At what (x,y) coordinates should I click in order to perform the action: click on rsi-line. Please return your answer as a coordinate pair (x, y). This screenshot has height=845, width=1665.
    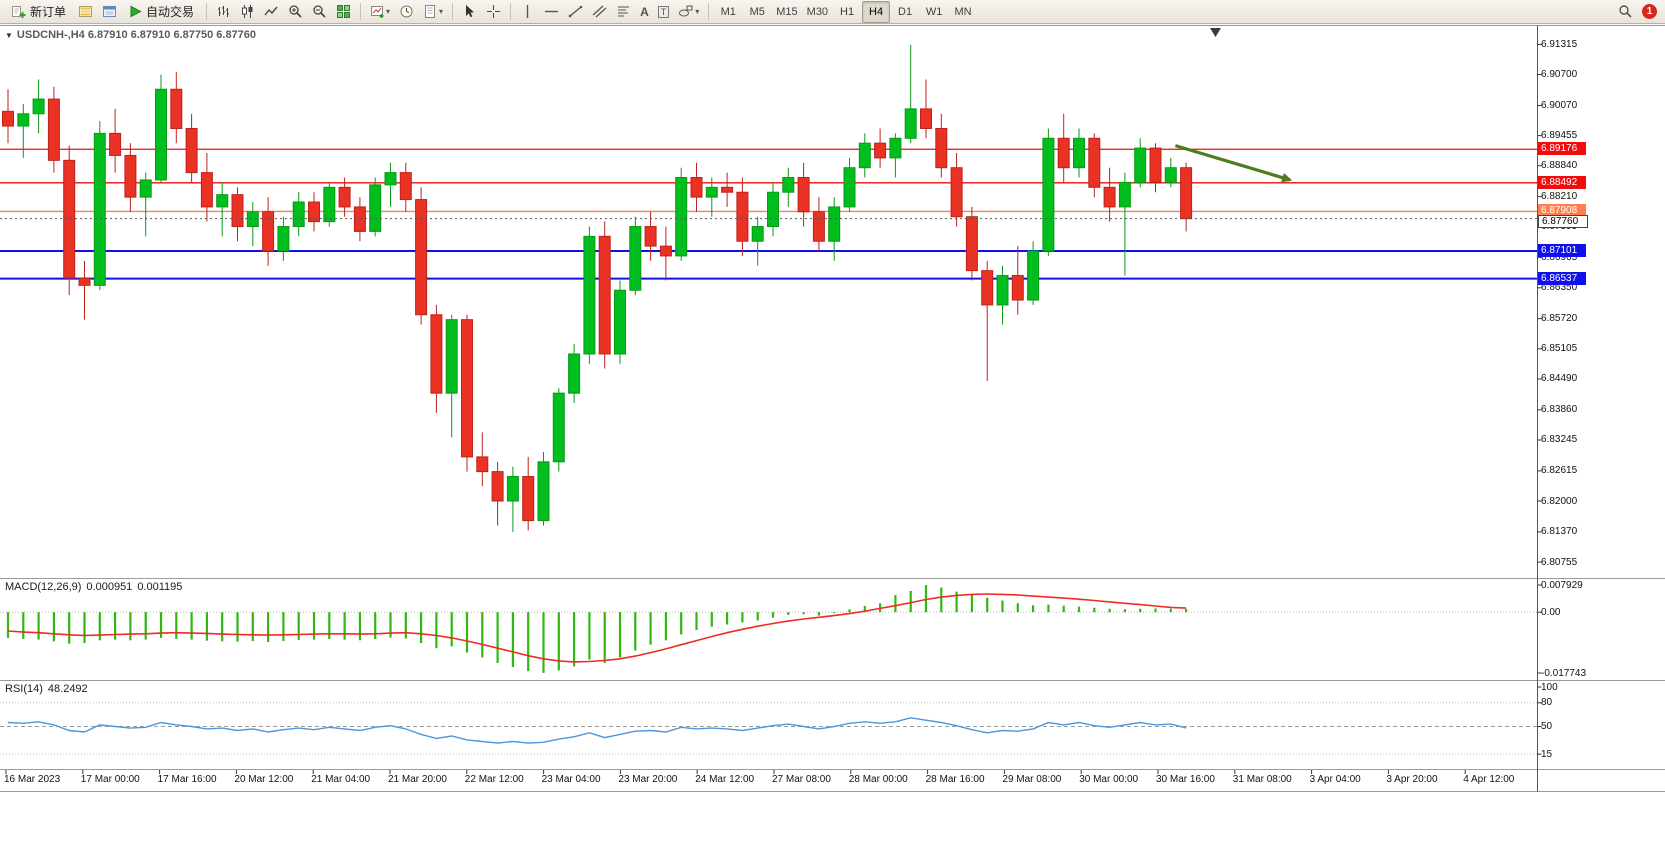
    Looking at the image, I should click on (597, 730).